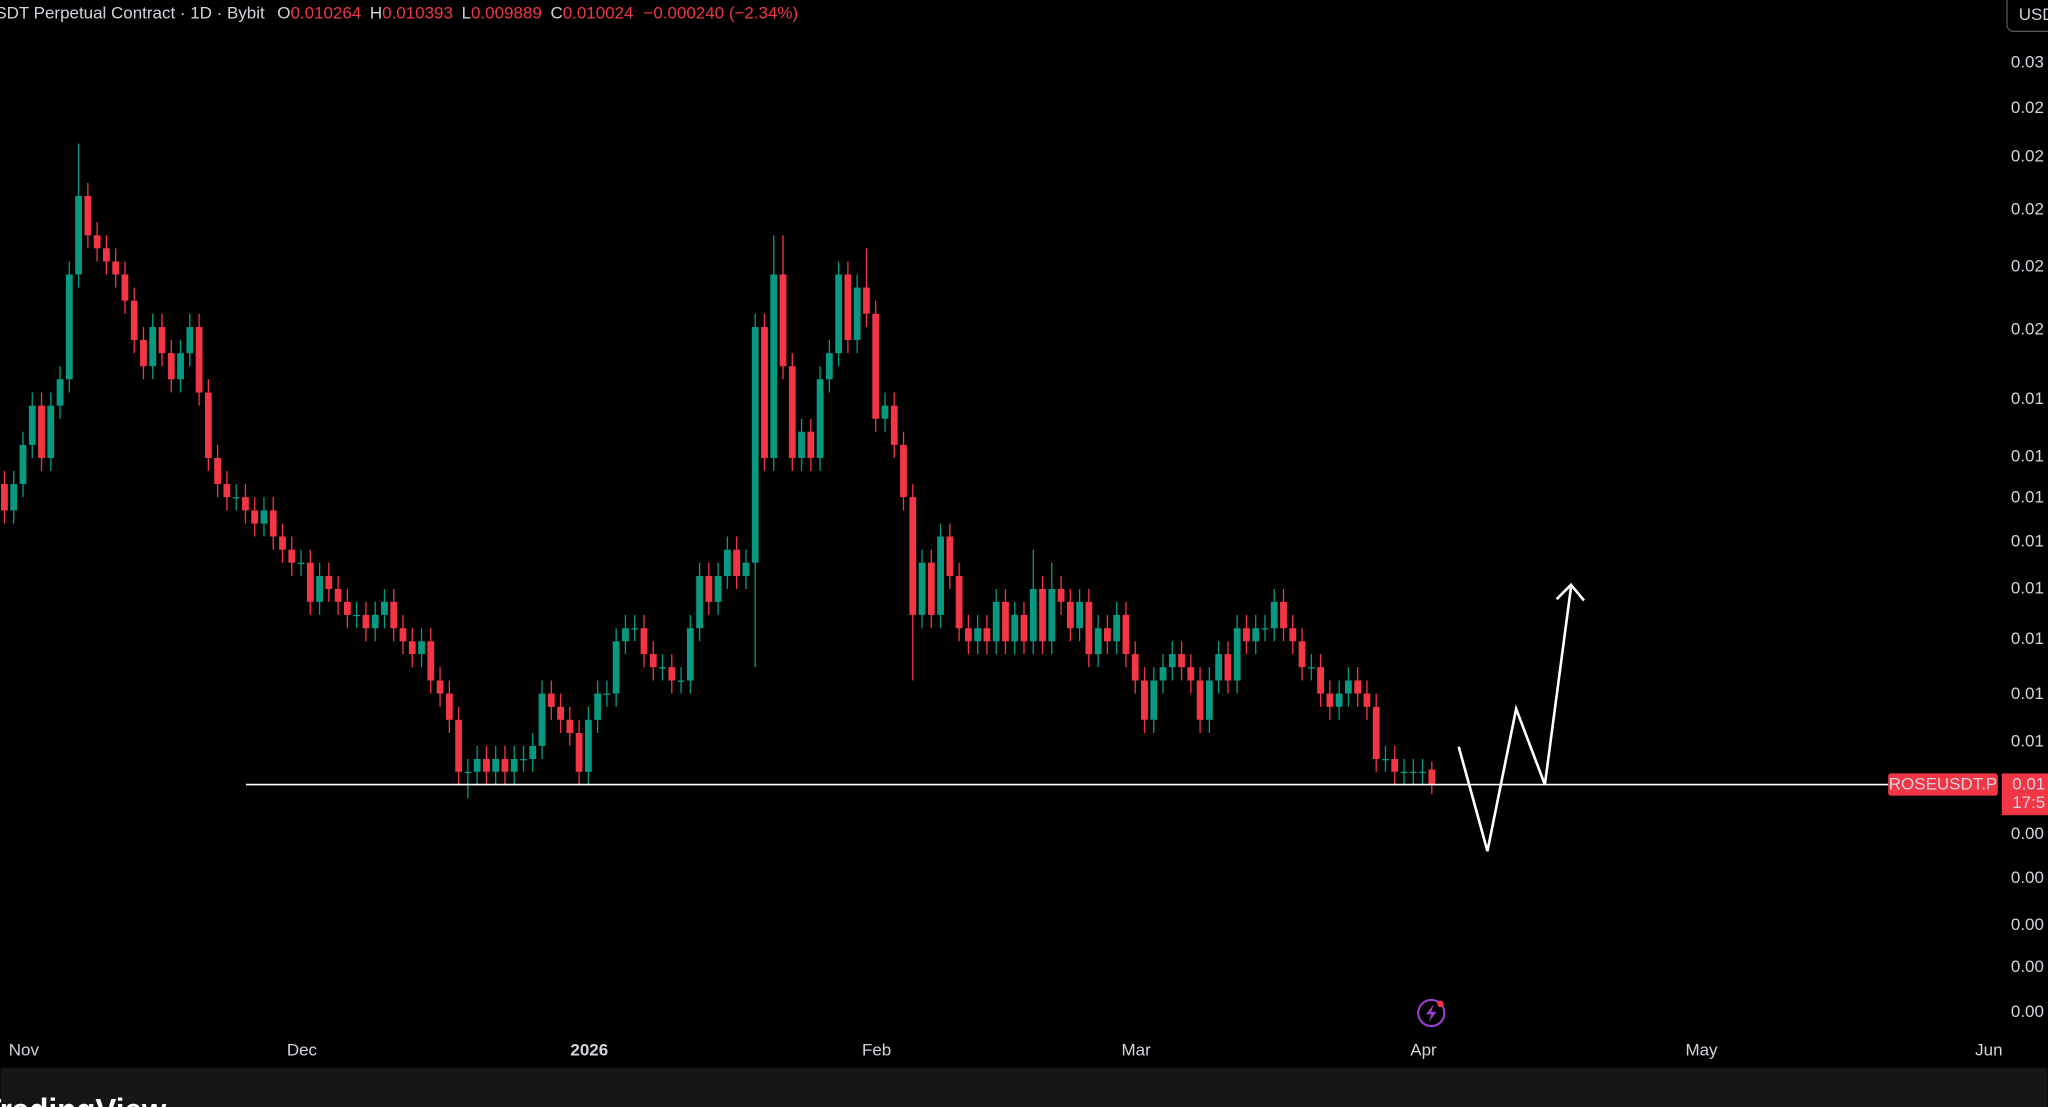  Describe the element at coordinates (2027, 328) in the screenshot. I see `y-tick-label: 0.02` at that location.